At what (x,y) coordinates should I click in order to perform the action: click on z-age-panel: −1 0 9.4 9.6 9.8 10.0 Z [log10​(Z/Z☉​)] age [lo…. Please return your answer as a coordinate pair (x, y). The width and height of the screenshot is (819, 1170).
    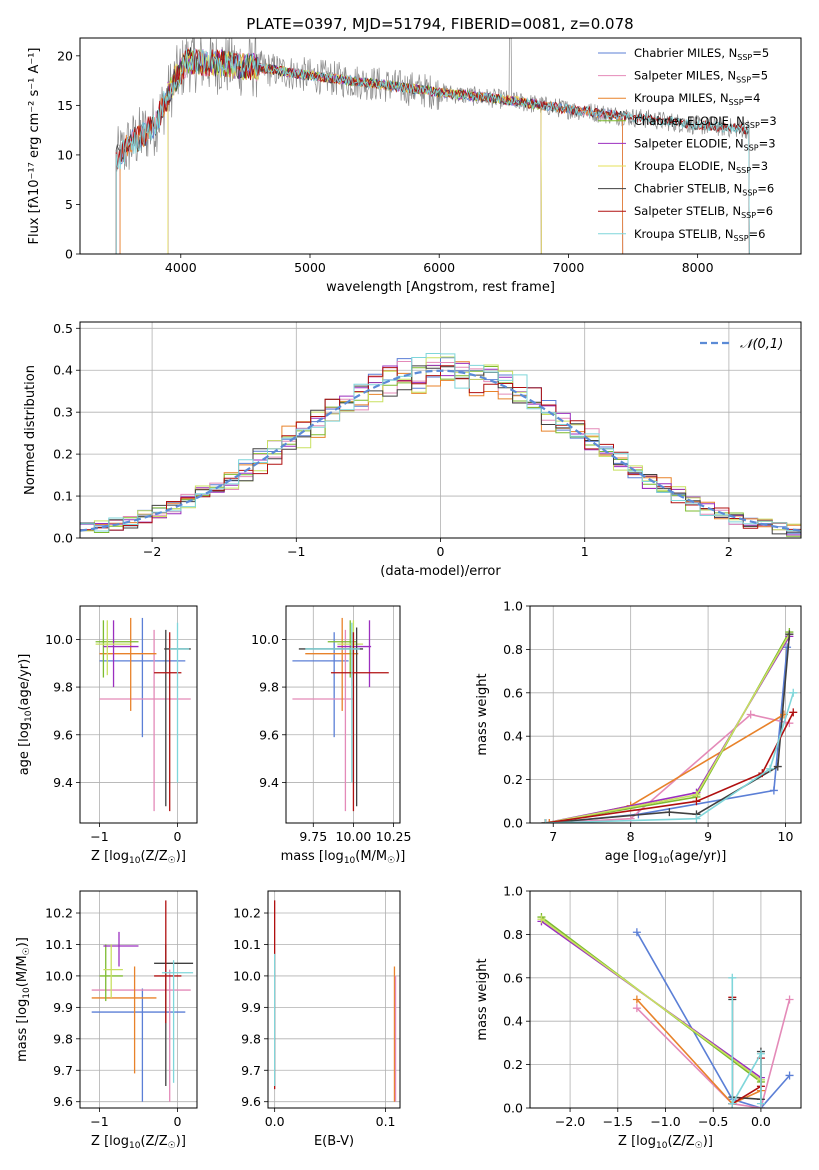
    Looking at the image, I should click on (107, 735).